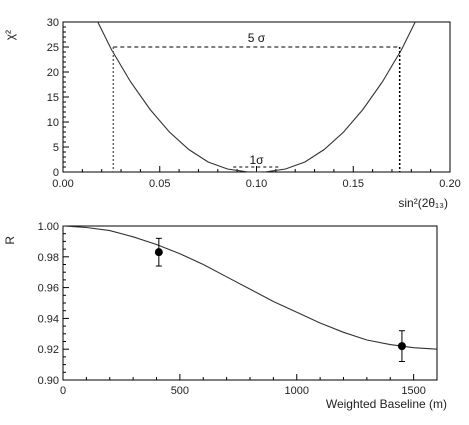 The height and width of the screenshot is (425, 469). What do you see at coordinates (413, 391) in the screenshot?
I see `bottom-x-tick-label: 1500` at bounding box center [413, 391].